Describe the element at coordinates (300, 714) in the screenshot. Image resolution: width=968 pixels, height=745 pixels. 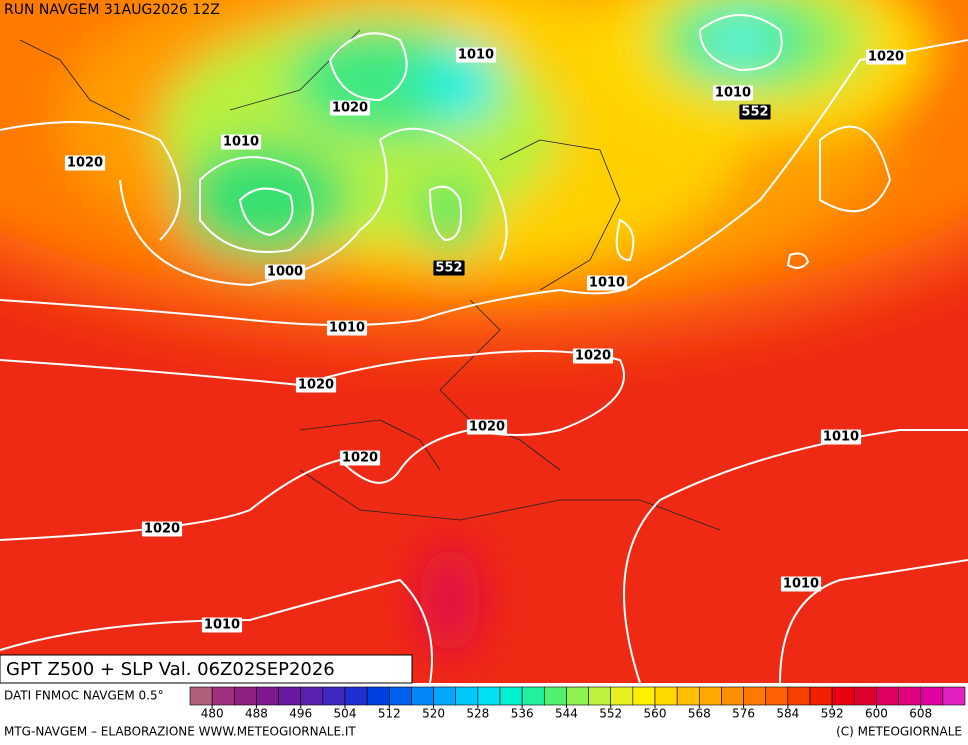
I see `tick-label: 496` at that location.